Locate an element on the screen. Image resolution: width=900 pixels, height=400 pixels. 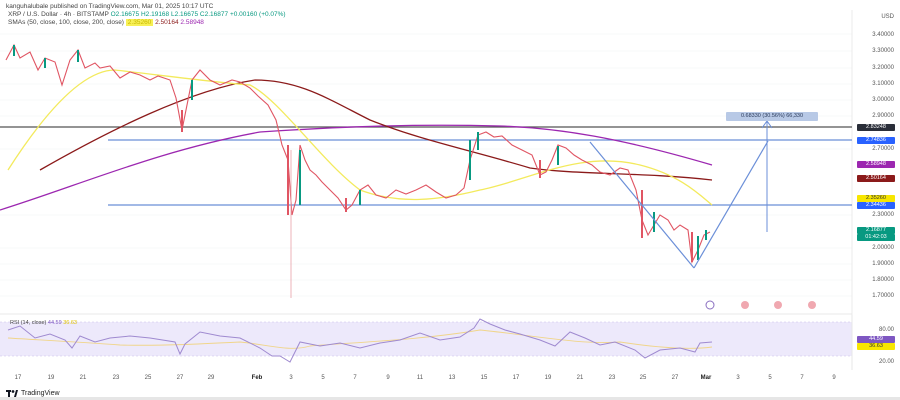
rsi-band is located at coordinates (426, 339).